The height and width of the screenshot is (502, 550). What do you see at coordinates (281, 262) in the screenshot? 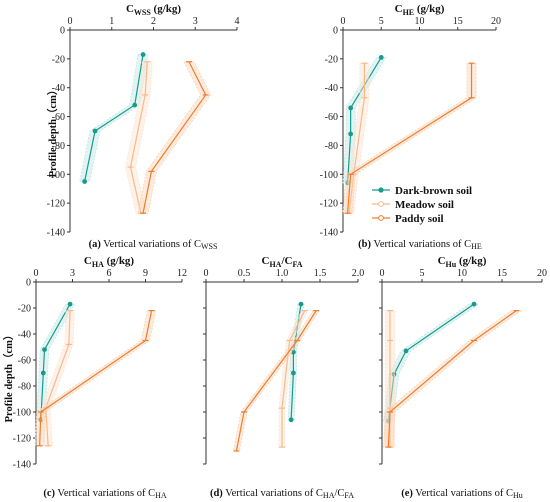
I see `panel-title: CHA/CFA` at bounding box center [281, 262].